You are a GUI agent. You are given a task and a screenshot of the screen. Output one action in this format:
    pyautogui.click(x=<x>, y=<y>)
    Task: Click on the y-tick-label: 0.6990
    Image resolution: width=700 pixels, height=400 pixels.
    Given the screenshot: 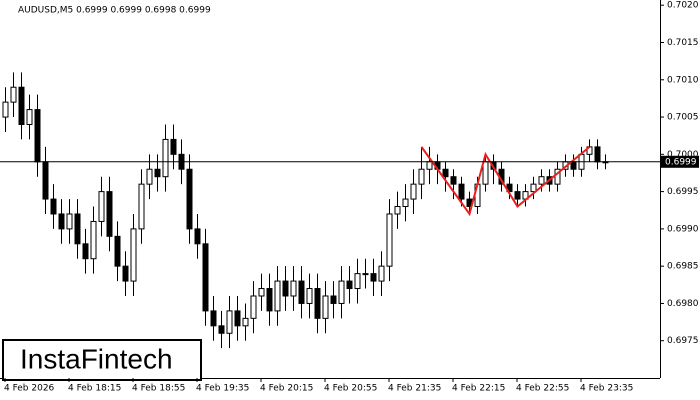 What is the action you would take?
    pyautogui.click(x=683, y=229)
    